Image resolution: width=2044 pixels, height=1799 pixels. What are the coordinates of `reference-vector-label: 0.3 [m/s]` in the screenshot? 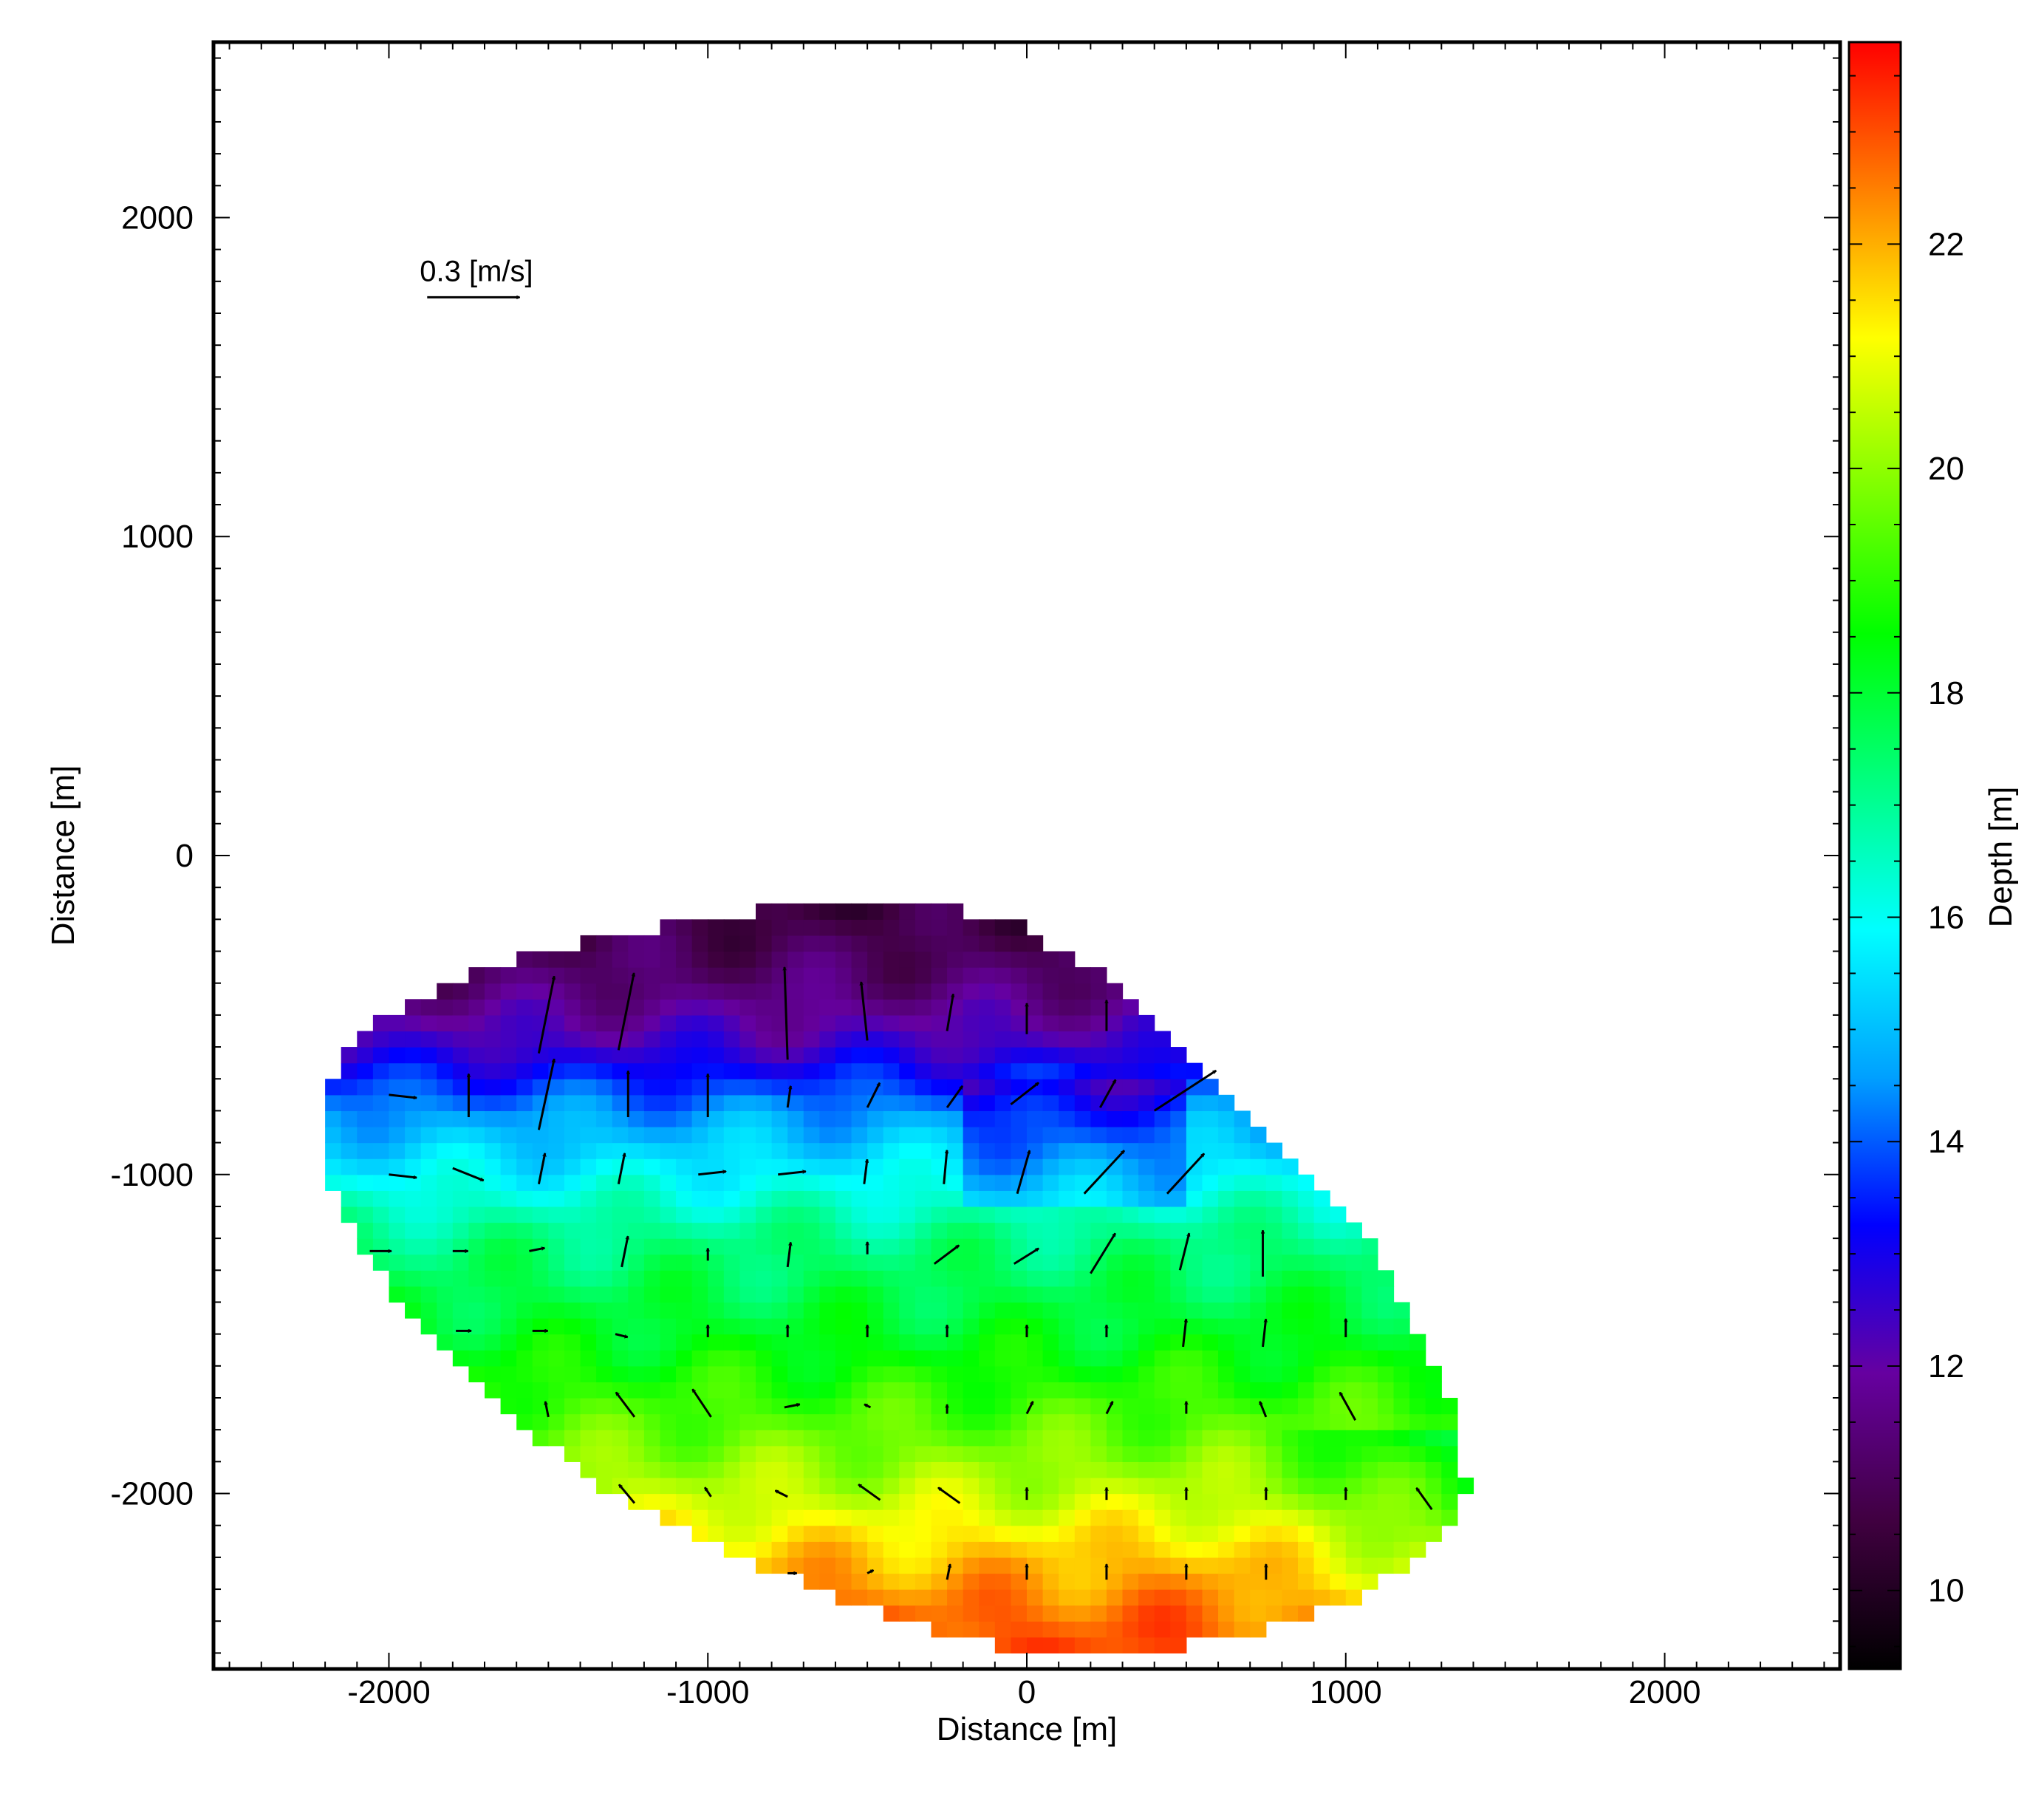 It's located at (476, 271).